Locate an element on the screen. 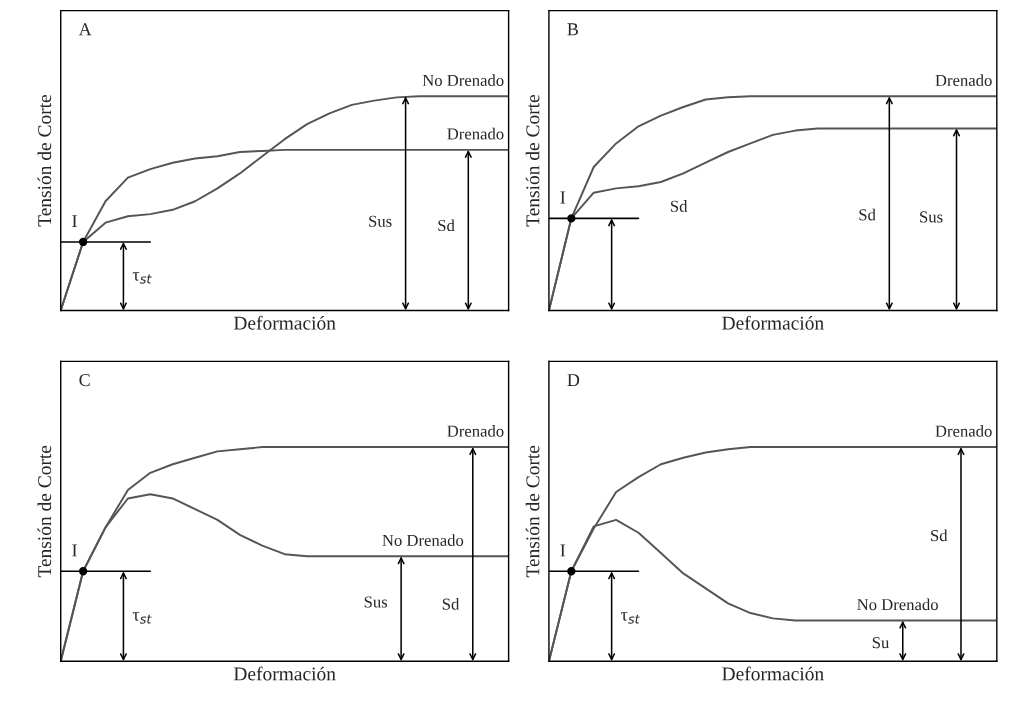  chart-title: D is located at coordinates (573, 380).